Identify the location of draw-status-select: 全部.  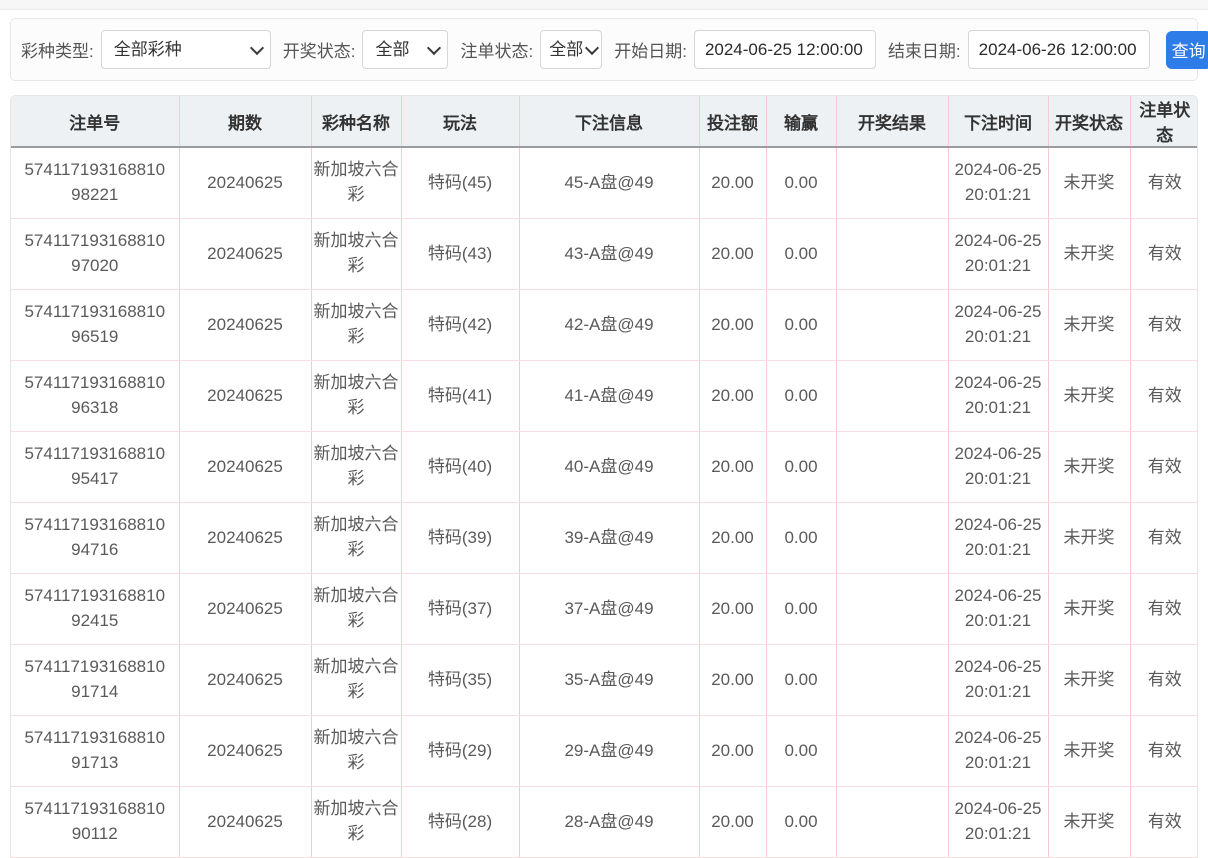
(405, 49).